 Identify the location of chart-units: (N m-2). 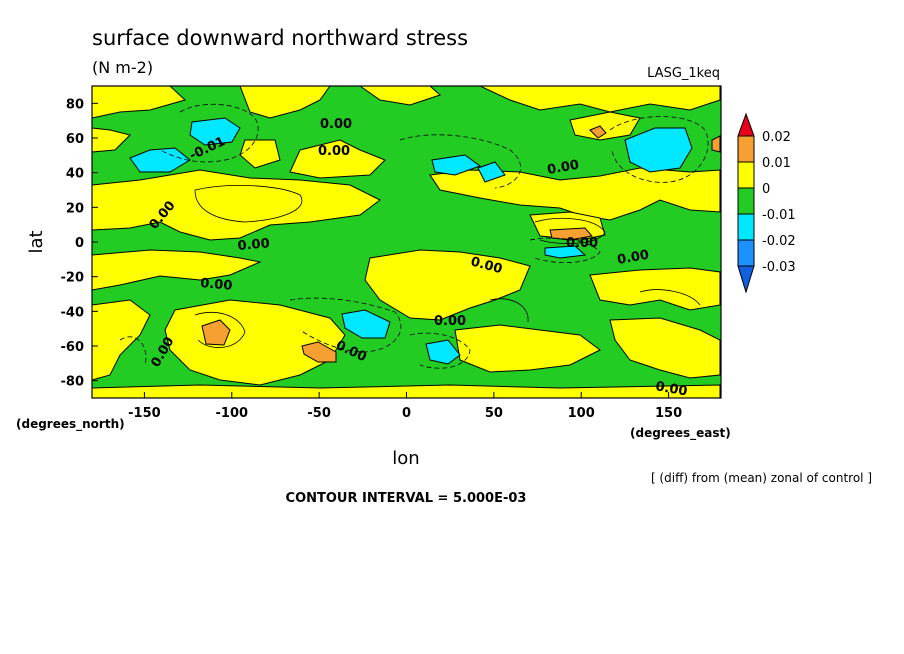
(122, 67).